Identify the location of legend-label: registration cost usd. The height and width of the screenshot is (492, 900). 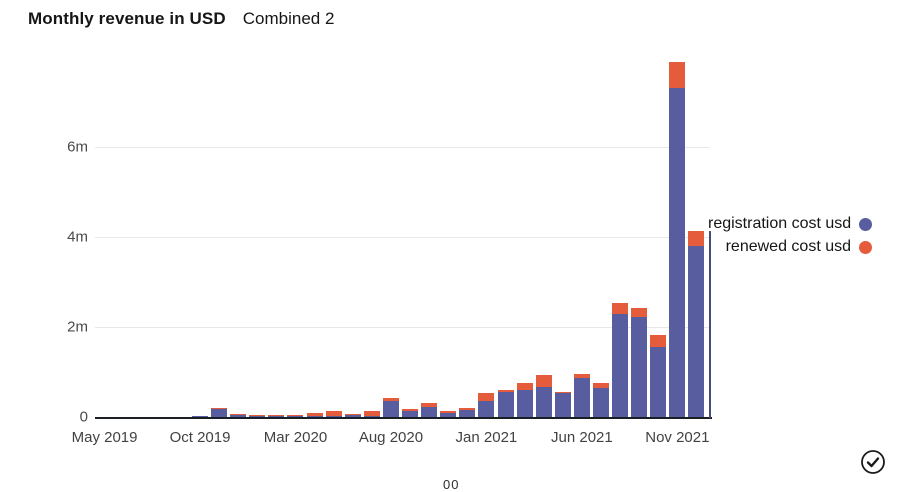
(779, 224).